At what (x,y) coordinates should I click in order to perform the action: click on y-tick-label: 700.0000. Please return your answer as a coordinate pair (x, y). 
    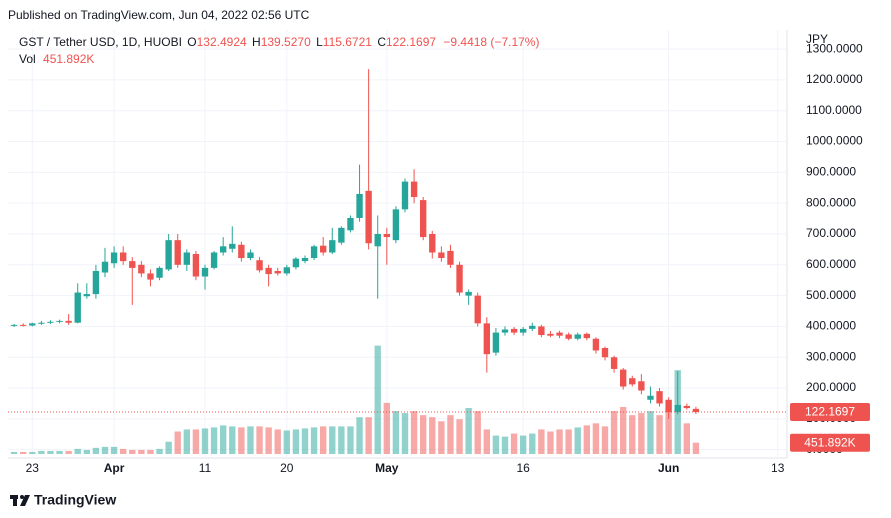
    Looking at the image, I should click on (831, 233).